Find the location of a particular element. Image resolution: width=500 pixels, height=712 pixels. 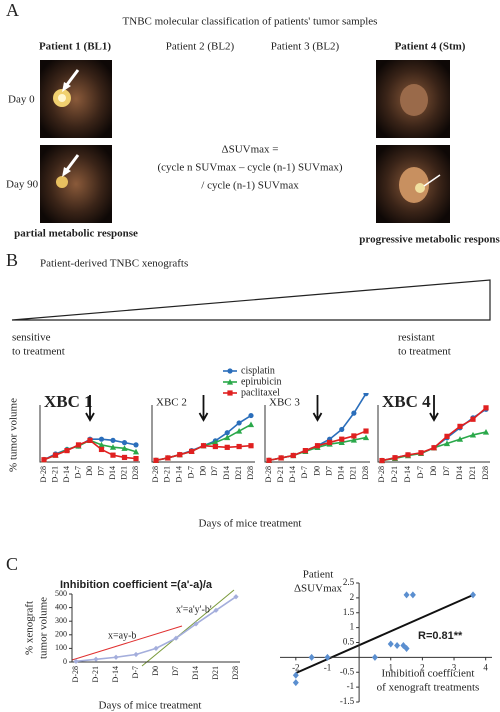

y-tick-label: 100 is located at coordinates (61, 647).